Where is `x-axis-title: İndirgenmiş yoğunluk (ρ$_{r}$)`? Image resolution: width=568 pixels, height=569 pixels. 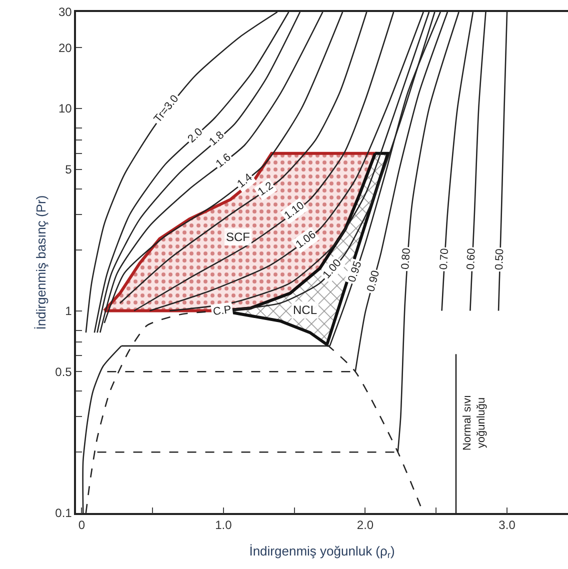
x-axis-title: İndirgenmiş yoğunluk (ρ$_{r}$) is located at coordinates (322, 551).